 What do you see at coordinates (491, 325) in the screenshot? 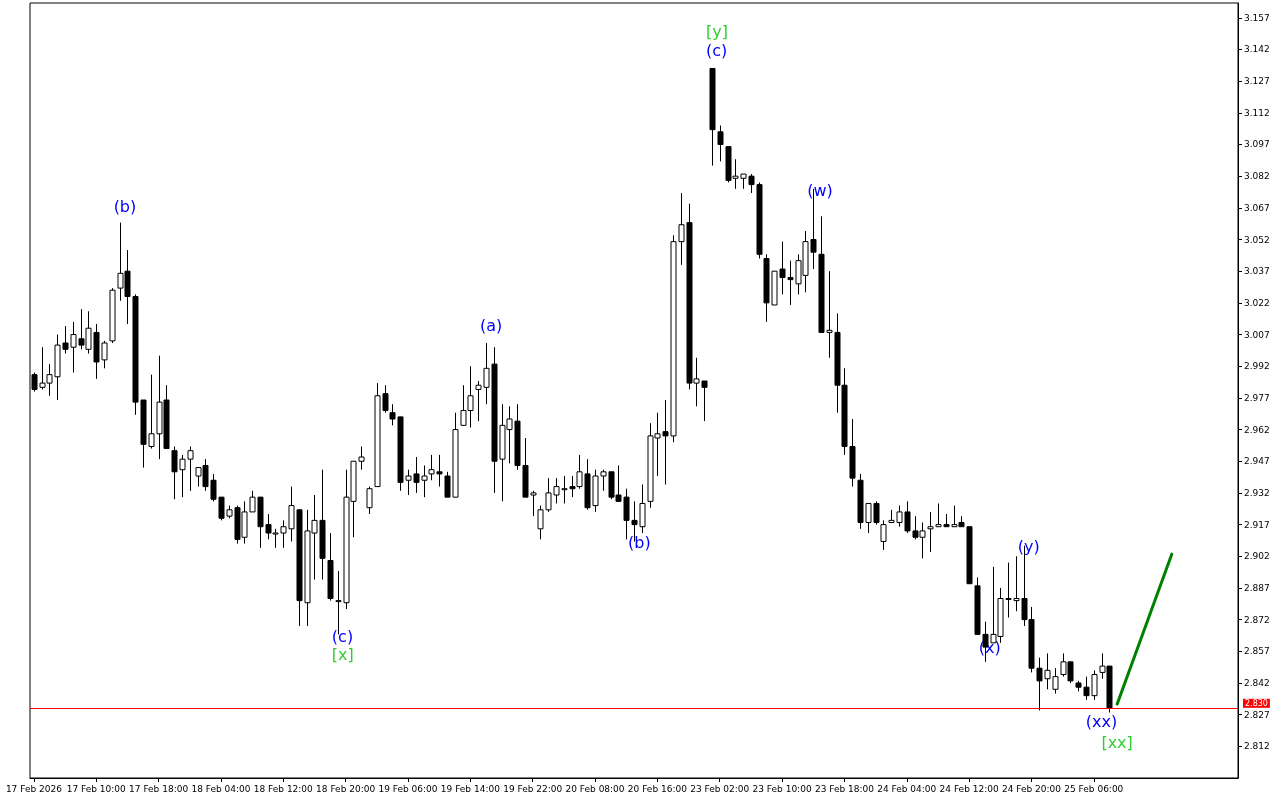
I see `annotation: (a)` at bounding box center [491, 325].